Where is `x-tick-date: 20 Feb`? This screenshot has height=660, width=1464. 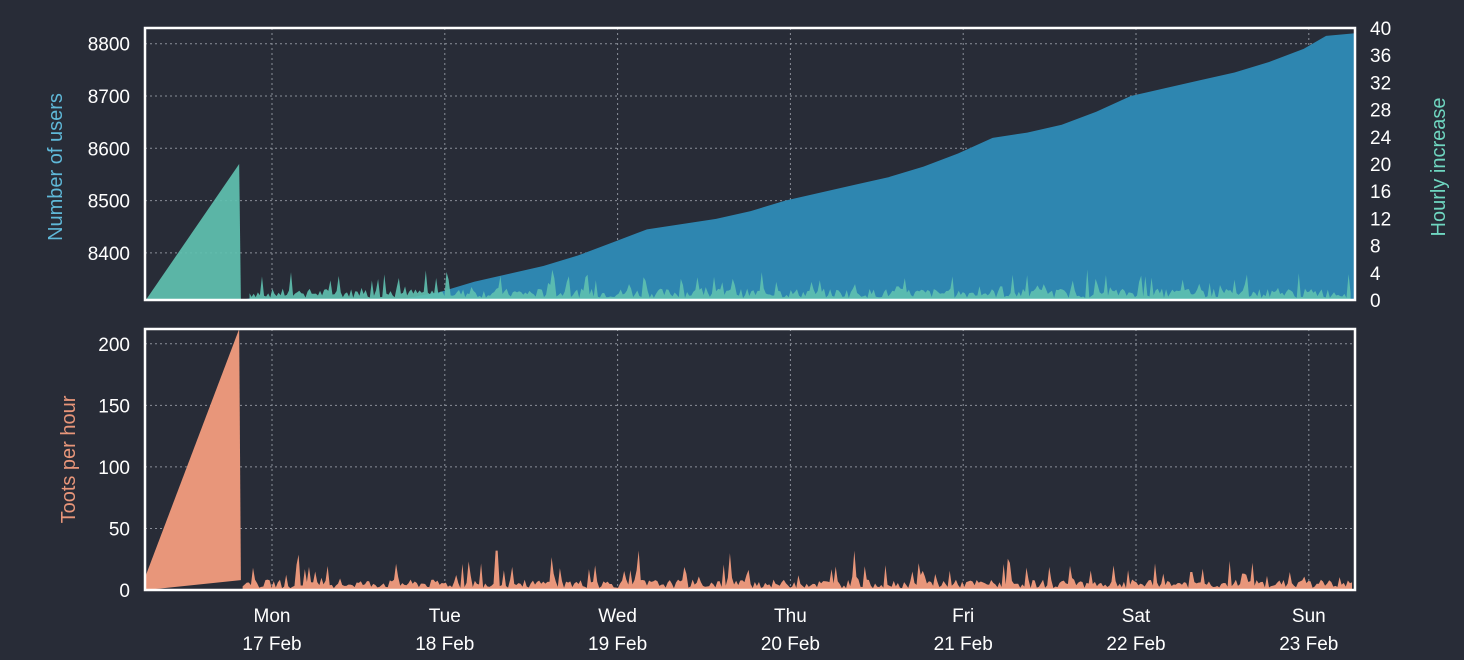 x-tick-date: 20 Feb is located at coordinates (790, 644).